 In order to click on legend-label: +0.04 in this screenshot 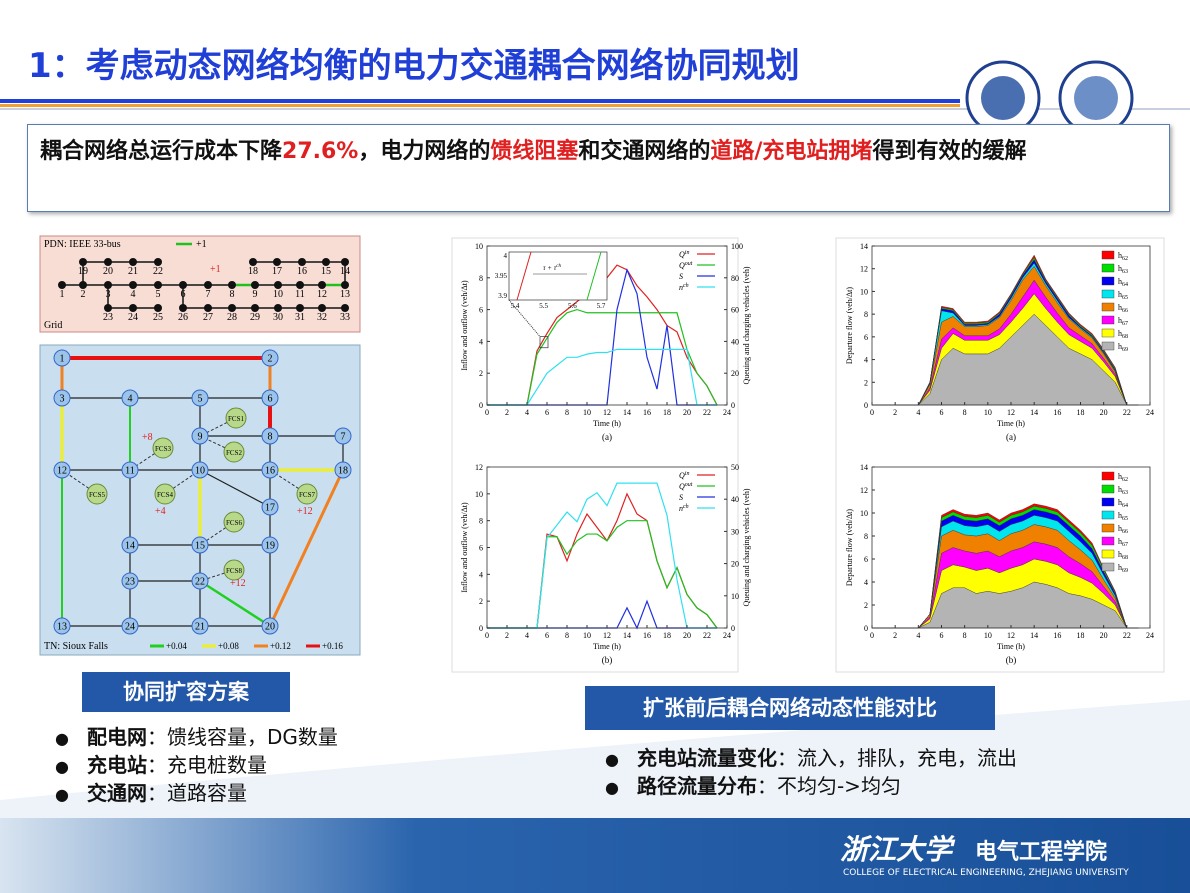, I will do `click(176, 646)`.